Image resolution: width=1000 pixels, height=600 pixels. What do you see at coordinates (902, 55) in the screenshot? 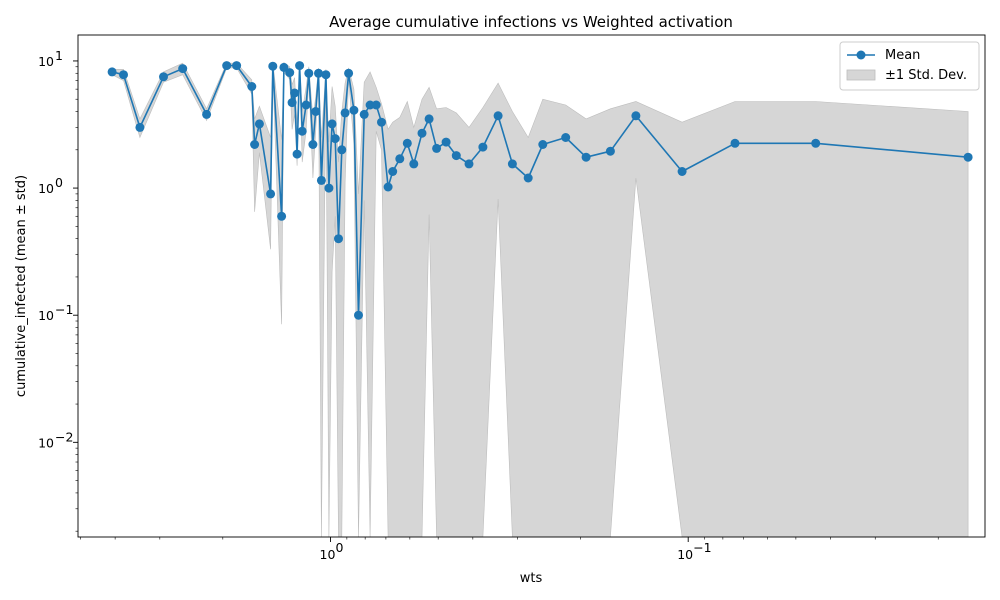
I see `legend-mean-label: Mean` at bounding box center [902, 55].